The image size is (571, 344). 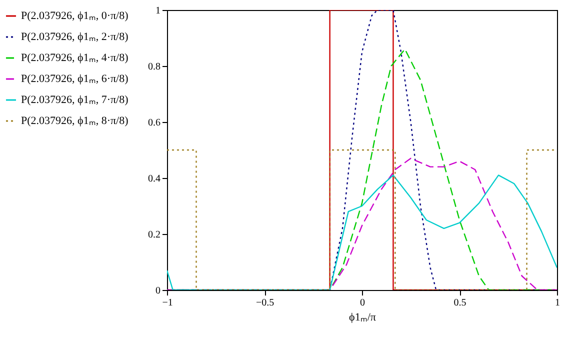 What do you see at coordinates (154, 123) in the screenshot?
I see `y-tick-label: 0.6` at bounding box center [154, 123].